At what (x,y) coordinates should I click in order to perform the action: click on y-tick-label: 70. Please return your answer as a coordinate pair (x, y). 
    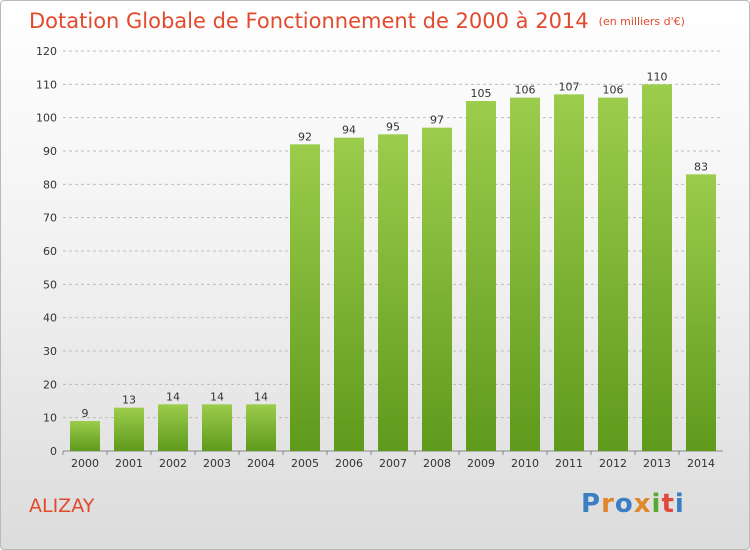
    Looking at the image, I should click on (50, 218).